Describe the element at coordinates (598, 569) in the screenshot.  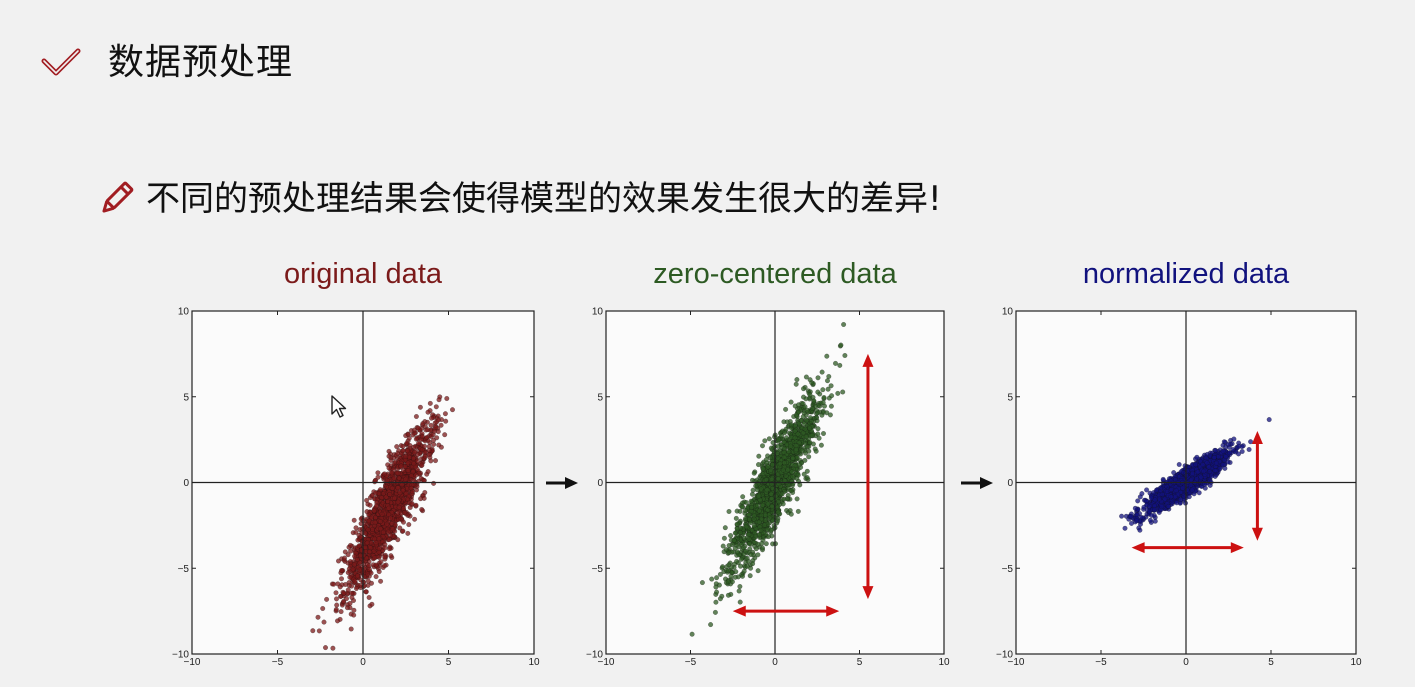
I see `y-tick-label: −5` at that location.